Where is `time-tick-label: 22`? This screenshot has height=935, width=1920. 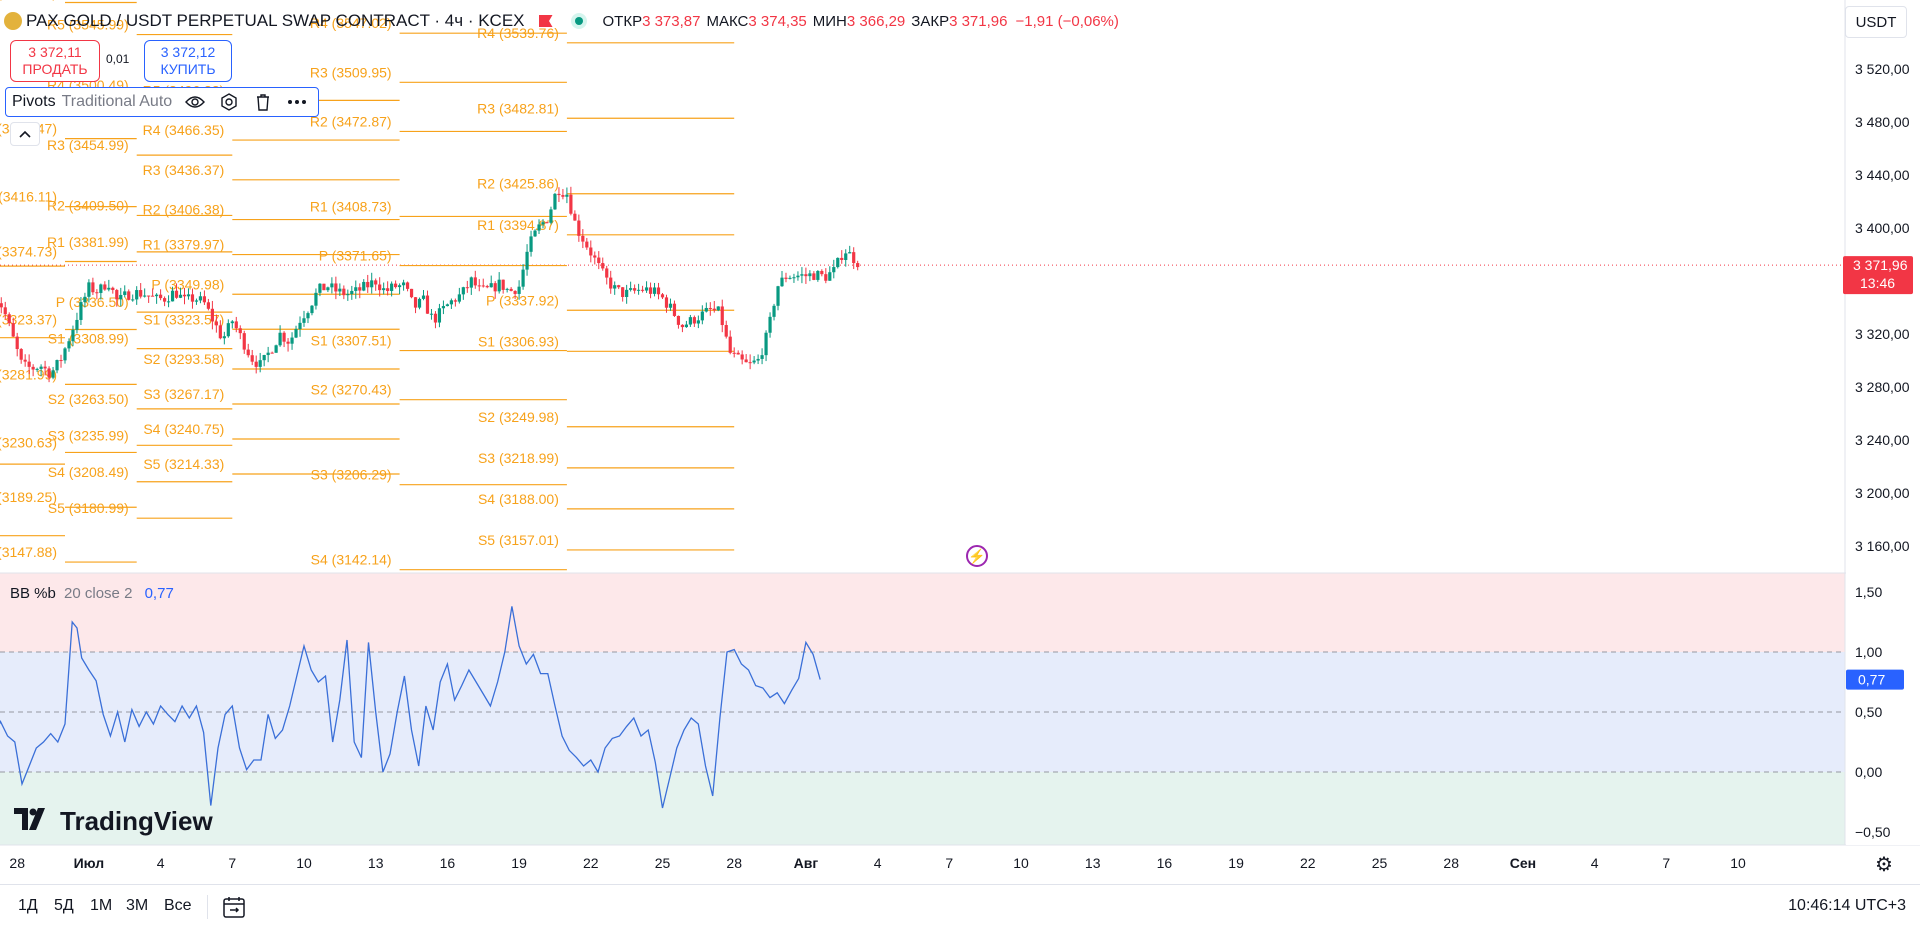
time-tick-label: 22 is located at coordinates (1308, 863).